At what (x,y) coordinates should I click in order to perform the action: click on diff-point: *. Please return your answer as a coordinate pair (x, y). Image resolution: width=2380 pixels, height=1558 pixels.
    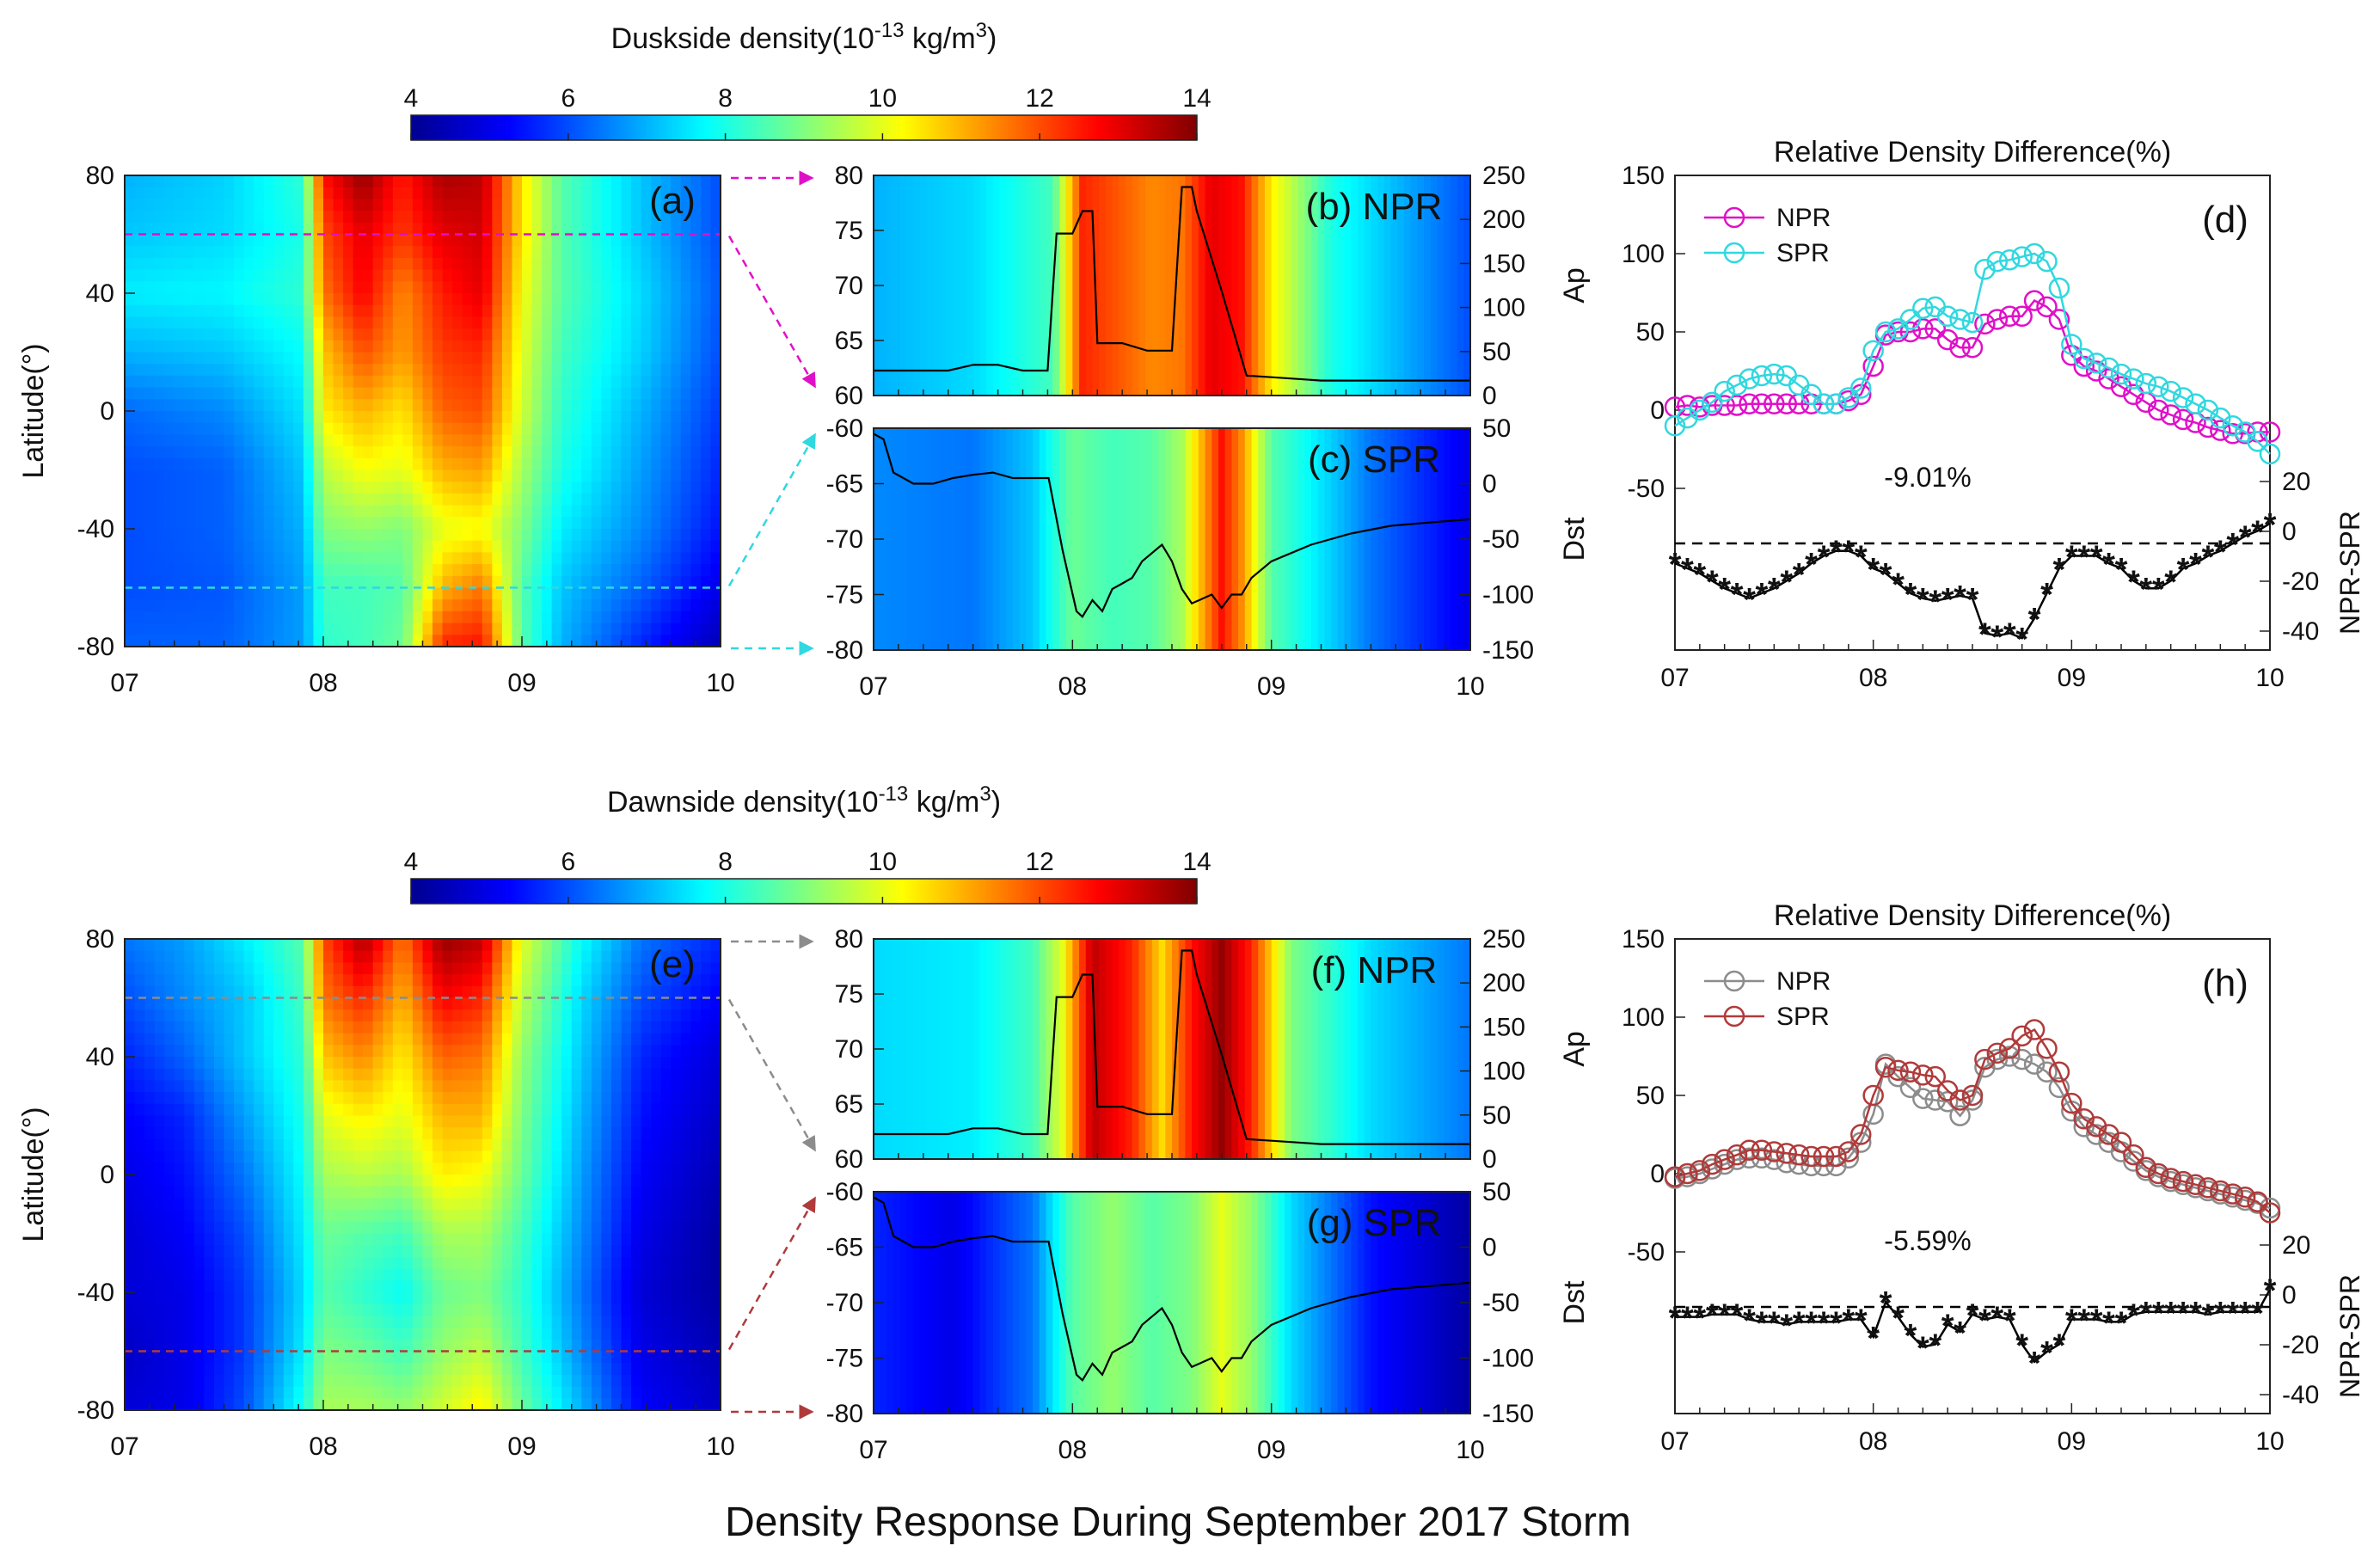
    Looking at the image, I should click on (2034, 620).